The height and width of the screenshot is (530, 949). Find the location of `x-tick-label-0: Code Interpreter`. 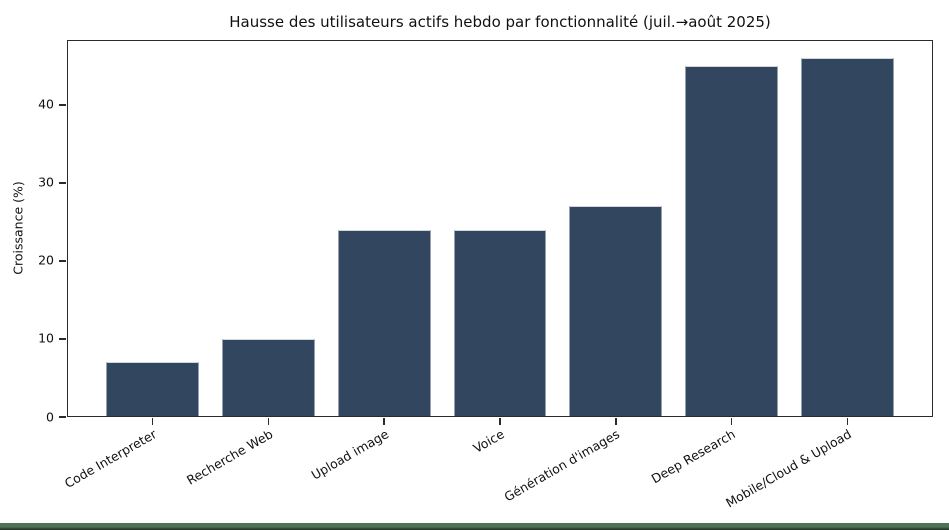

x-tick-label-0: Code Interpreter is located at coordinates (111, 459).